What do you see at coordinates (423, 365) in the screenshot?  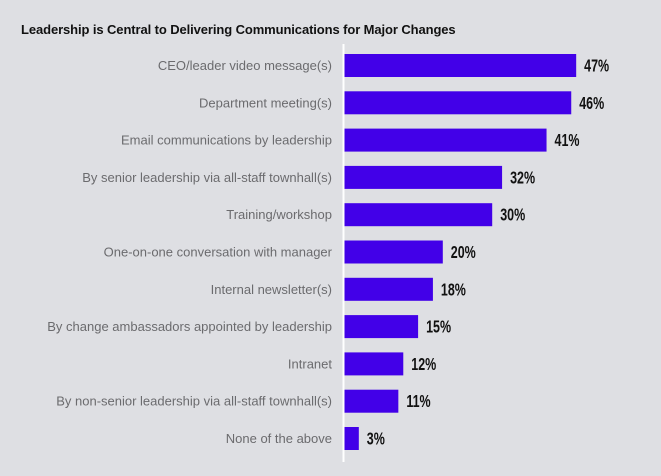 I see `value-label: 12%` at bounding box center [423, 365].